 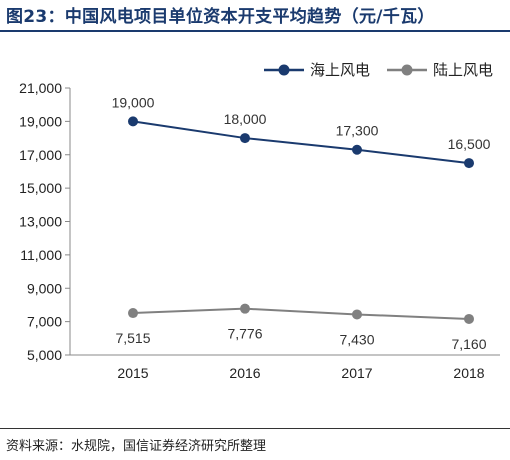 What do you see at coordinates (133, 102) in the screenshot?
I see `data-label: 19,000` at bounding box center [133, 102].